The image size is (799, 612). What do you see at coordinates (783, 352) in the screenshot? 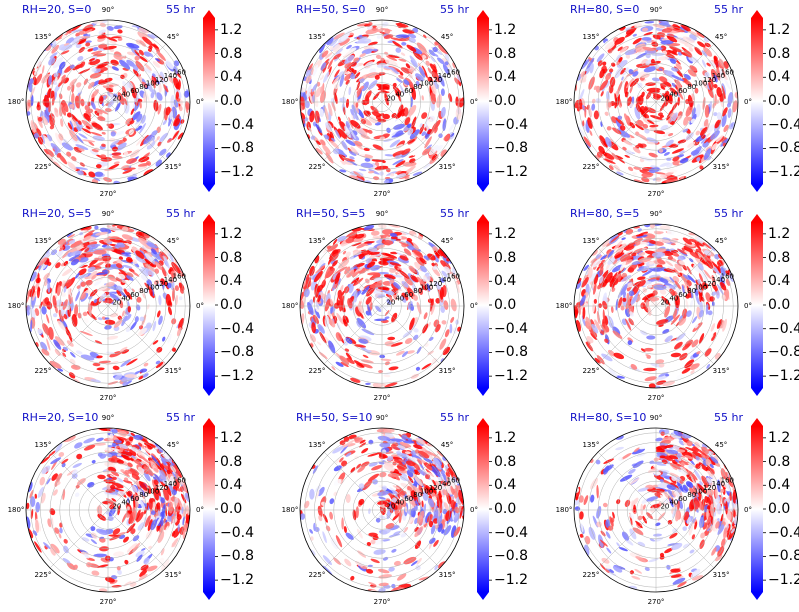
I see `colorbar-tick-label: −0.8` at bounding box center [783, 352].